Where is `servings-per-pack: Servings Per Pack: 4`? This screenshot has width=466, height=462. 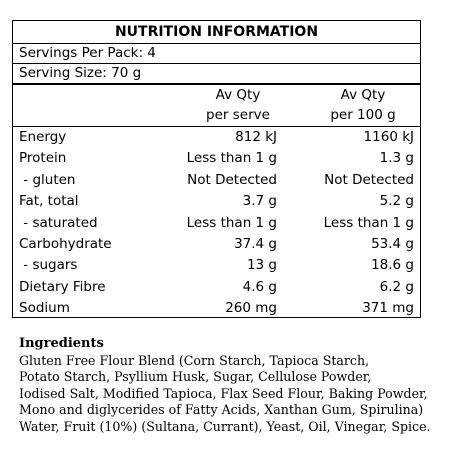
servings-per-pack: Servings Per Pack: 4 is located at coordinates (216, 53).